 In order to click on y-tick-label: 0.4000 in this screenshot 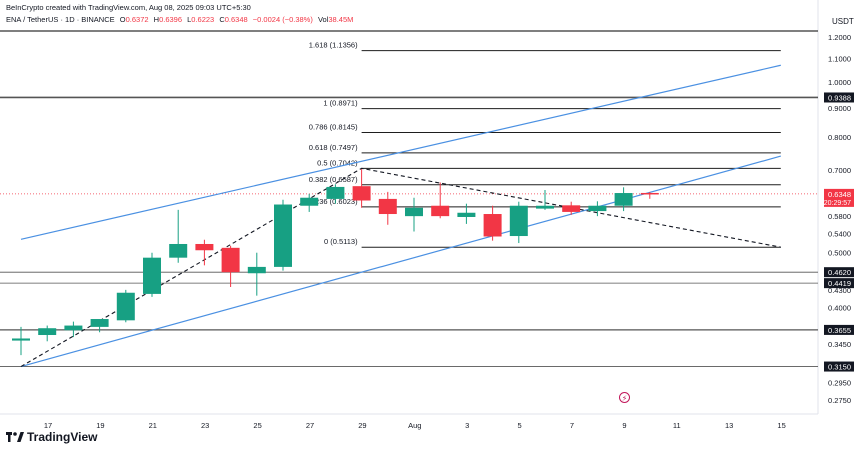, I will do `click(839, 308)`.